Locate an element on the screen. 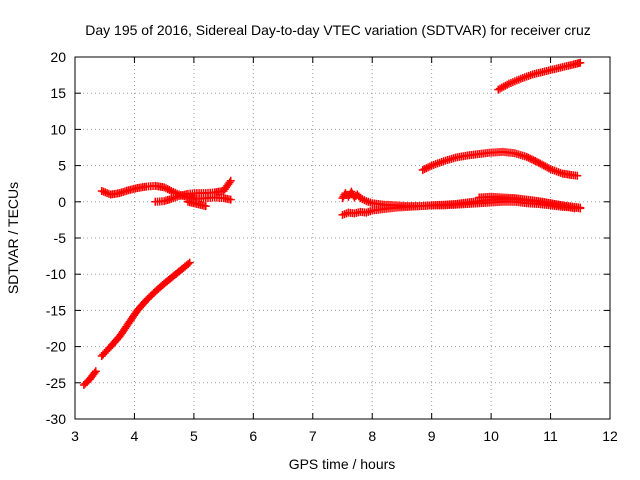  y-tick-label: 0 is located at coordinates (62, 202).